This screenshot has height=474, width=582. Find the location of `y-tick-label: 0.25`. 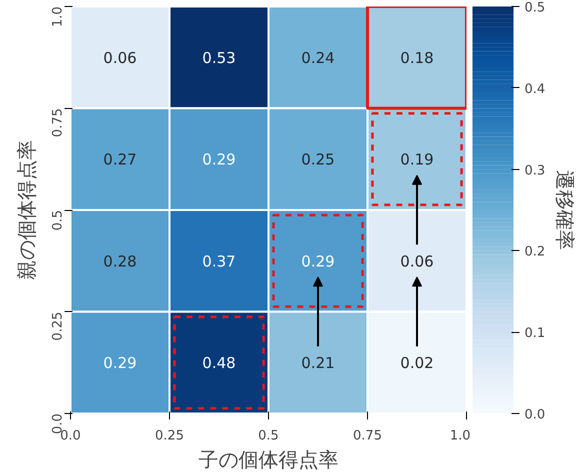

y-tick-label: 0.25 is located at coordinates (58, 326).